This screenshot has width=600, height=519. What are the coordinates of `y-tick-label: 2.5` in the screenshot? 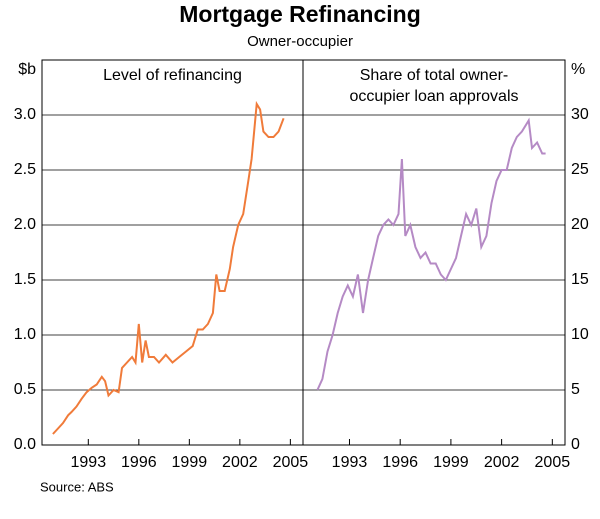 It's located at (25, 169).